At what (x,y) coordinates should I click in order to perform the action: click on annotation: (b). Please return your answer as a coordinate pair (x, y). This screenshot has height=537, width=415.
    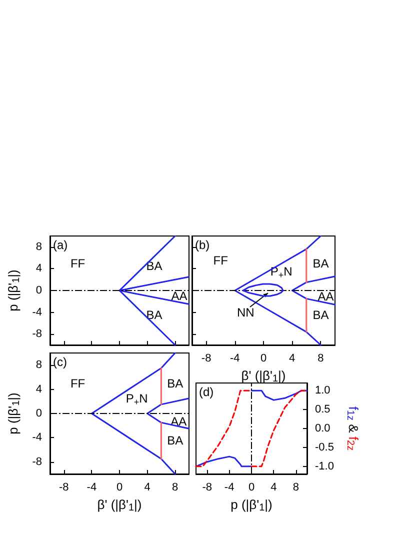
    Looking at the image, I should click on (202, 245).